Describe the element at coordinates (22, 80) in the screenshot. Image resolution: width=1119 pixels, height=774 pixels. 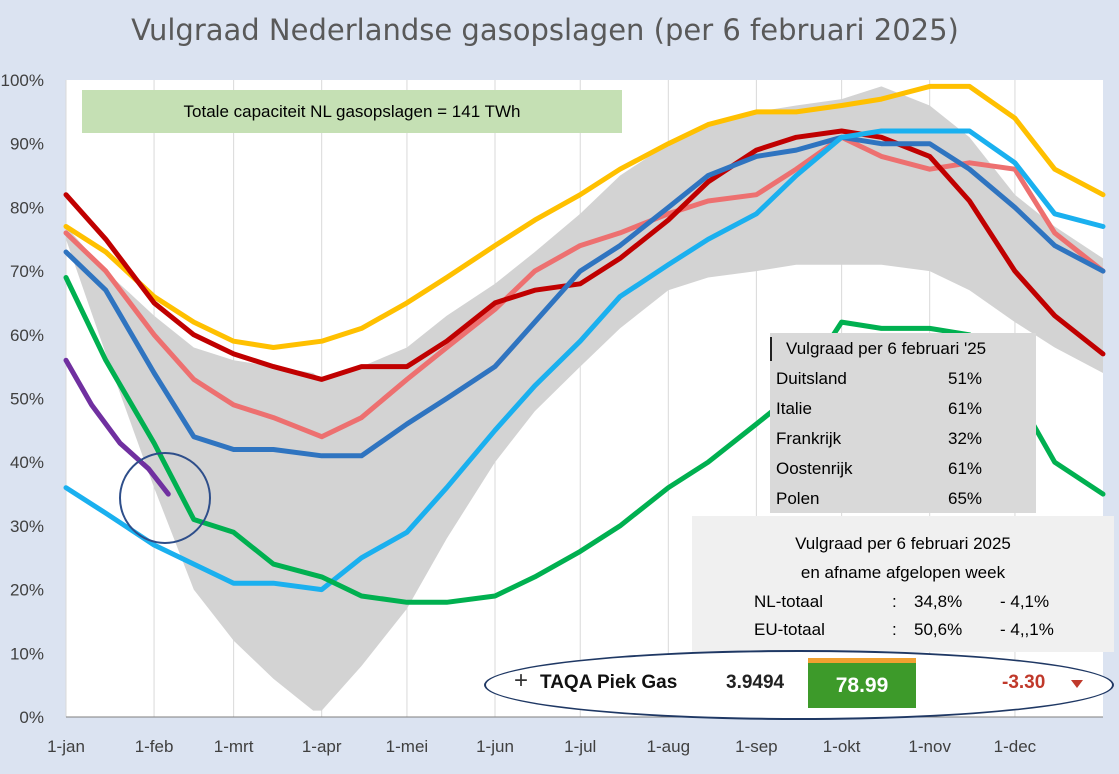
I see `y-tick-label: 100%` at that location.